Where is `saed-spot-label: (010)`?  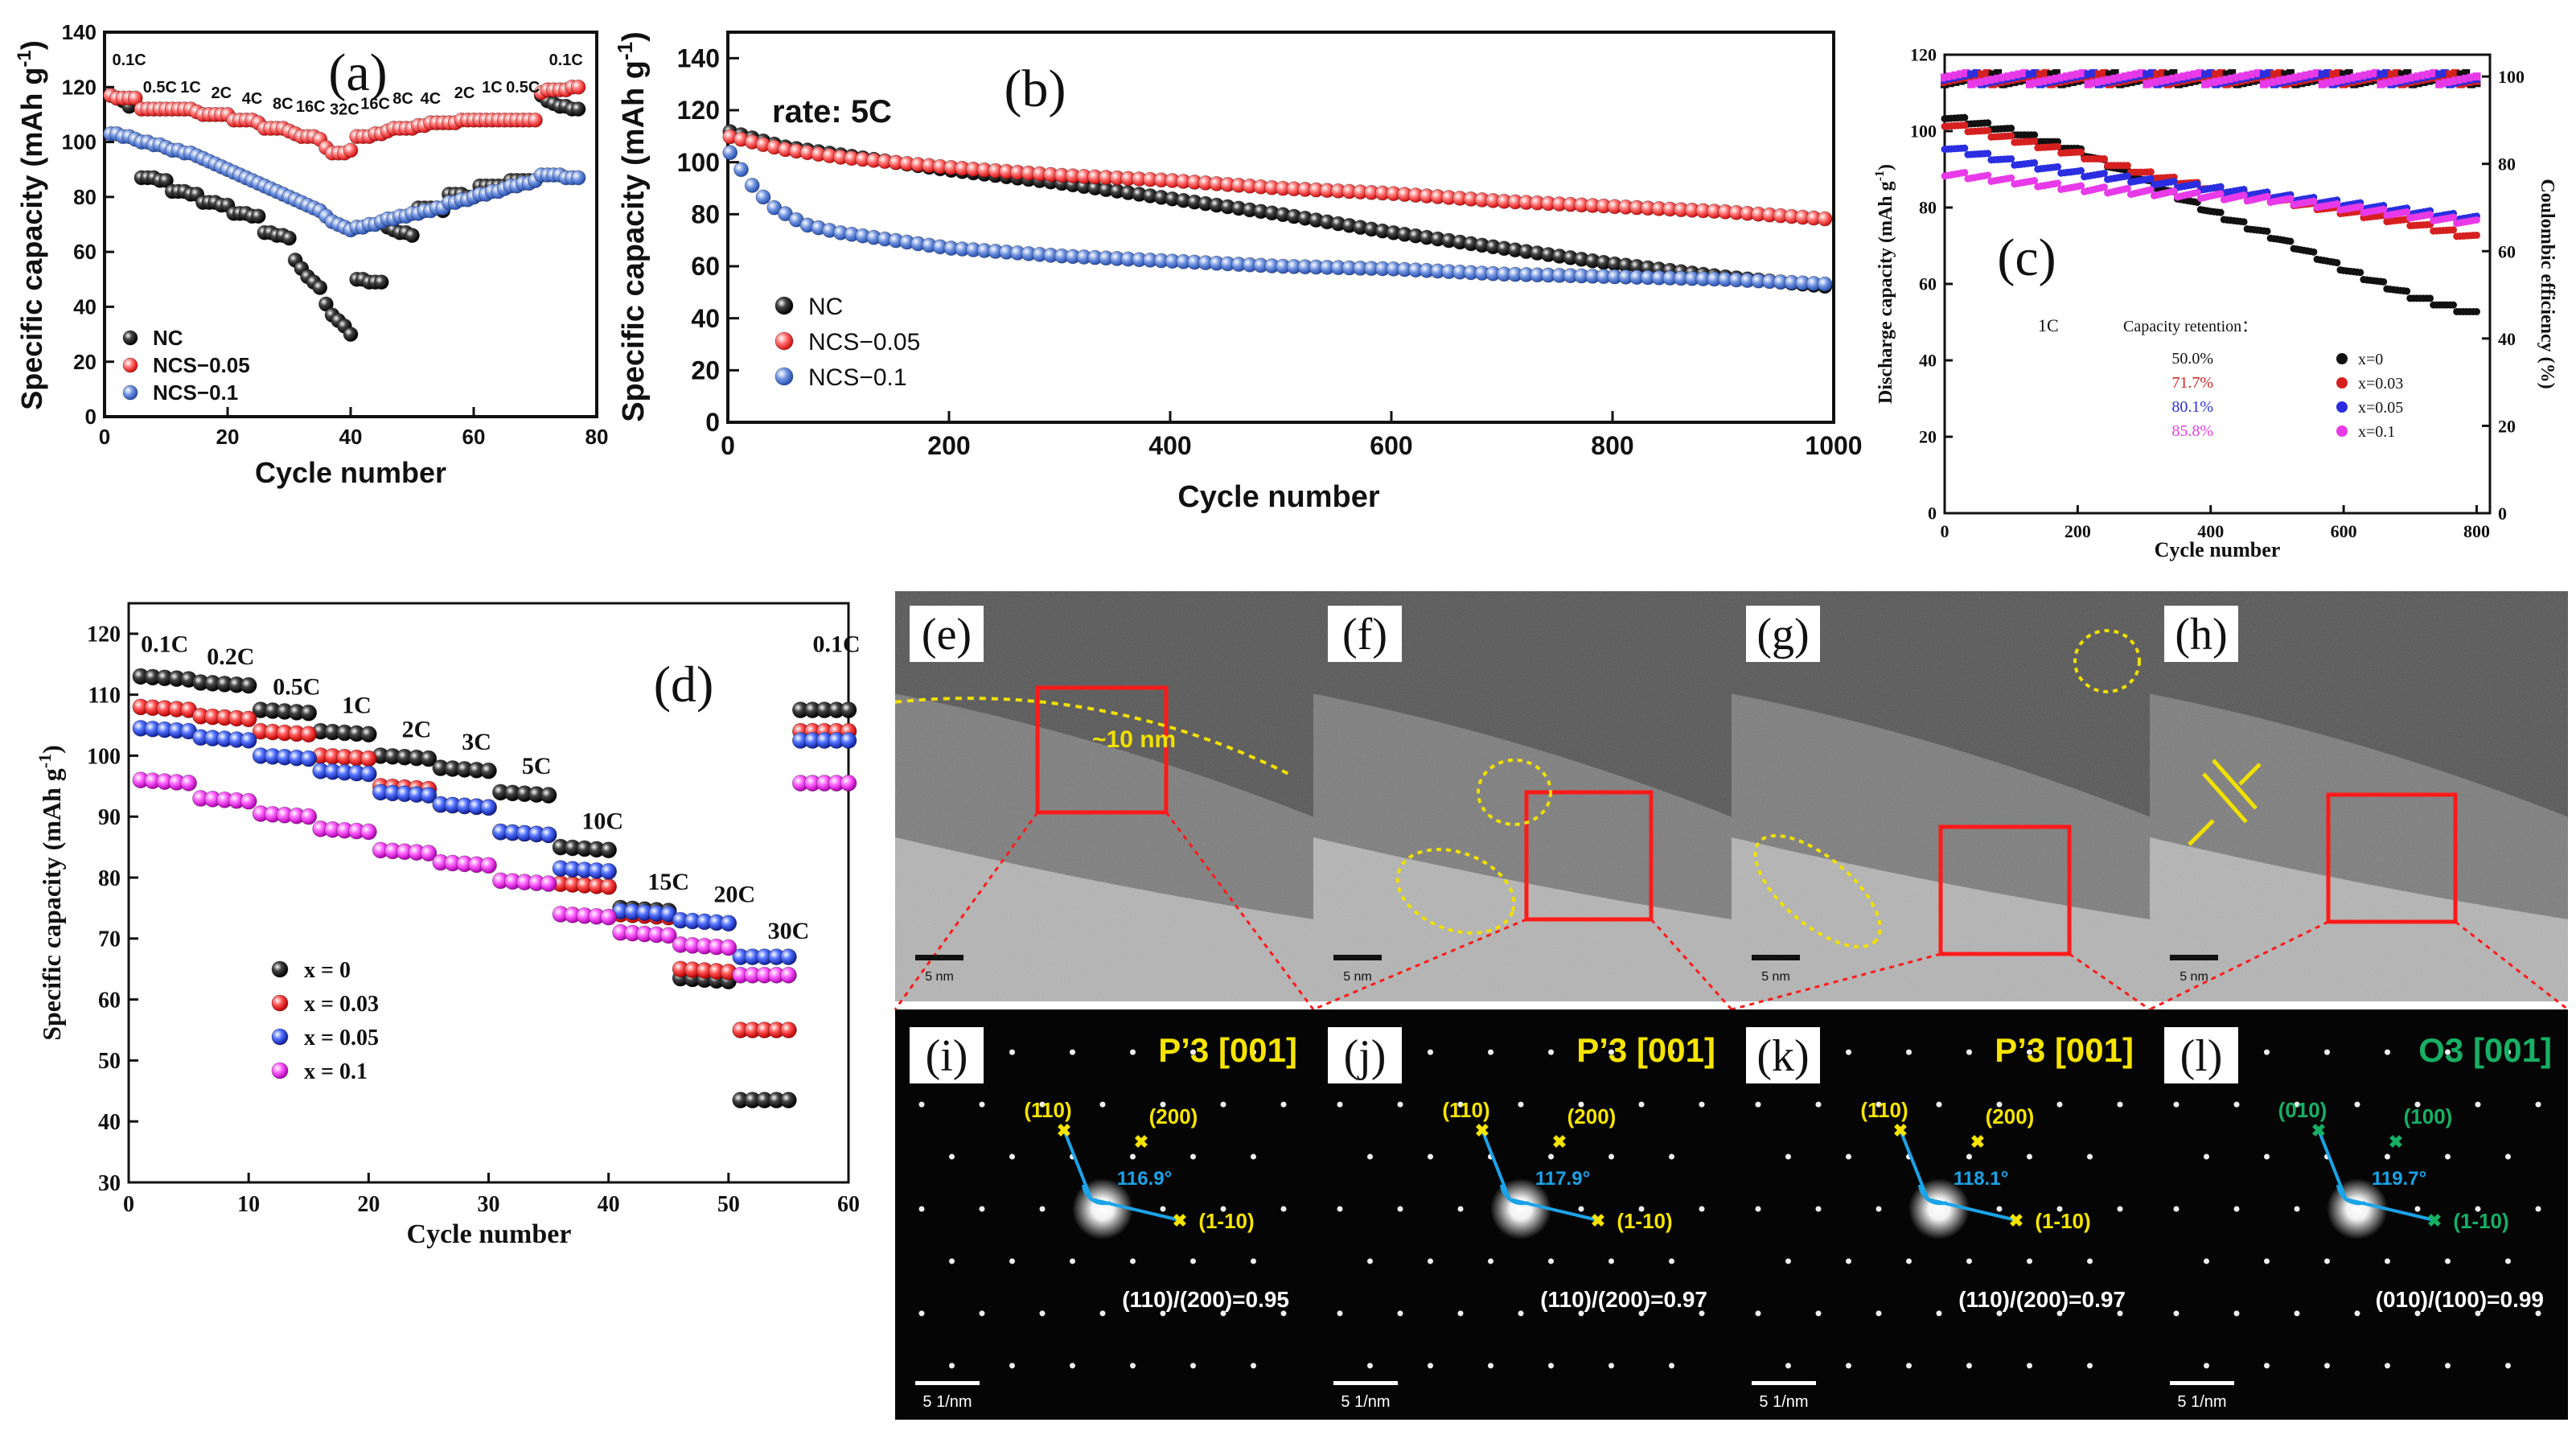
saed-spot-label: (010) is located at coordinates (2302, 1110).